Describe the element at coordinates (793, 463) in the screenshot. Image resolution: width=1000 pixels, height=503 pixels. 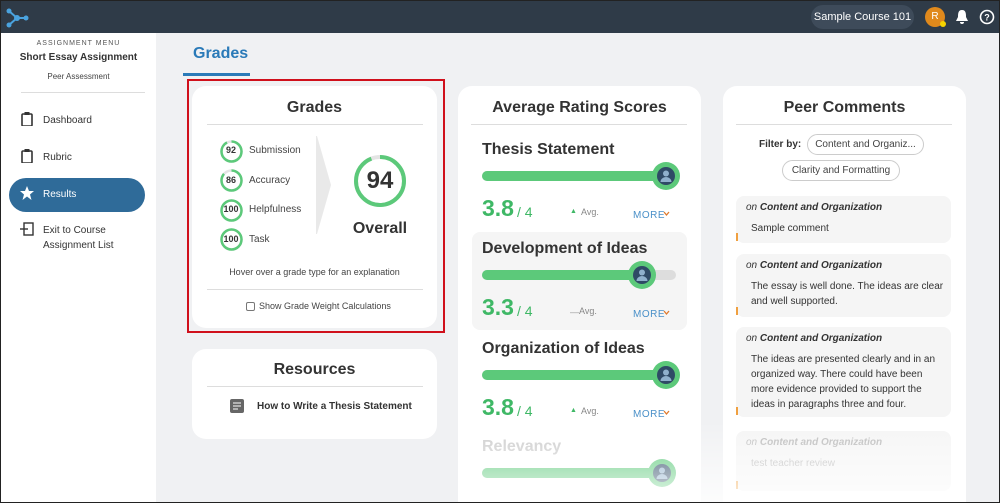
I see `comment-text: test teacher review` at that location.